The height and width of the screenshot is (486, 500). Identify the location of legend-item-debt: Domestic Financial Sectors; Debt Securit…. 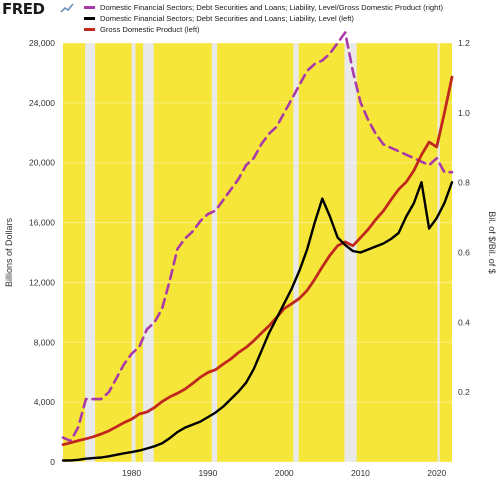
(219, 19).